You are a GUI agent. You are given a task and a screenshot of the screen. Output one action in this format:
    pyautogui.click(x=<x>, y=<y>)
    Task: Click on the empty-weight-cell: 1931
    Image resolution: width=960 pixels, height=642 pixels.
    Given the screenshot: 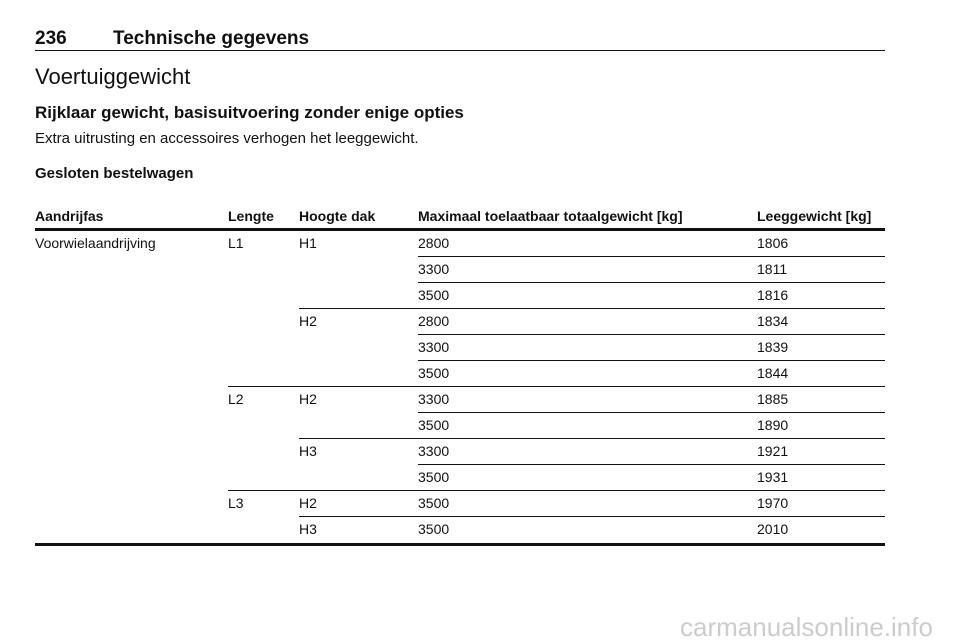 What is the action you would take?
    pyautogui.click(x=773, y=477)
    